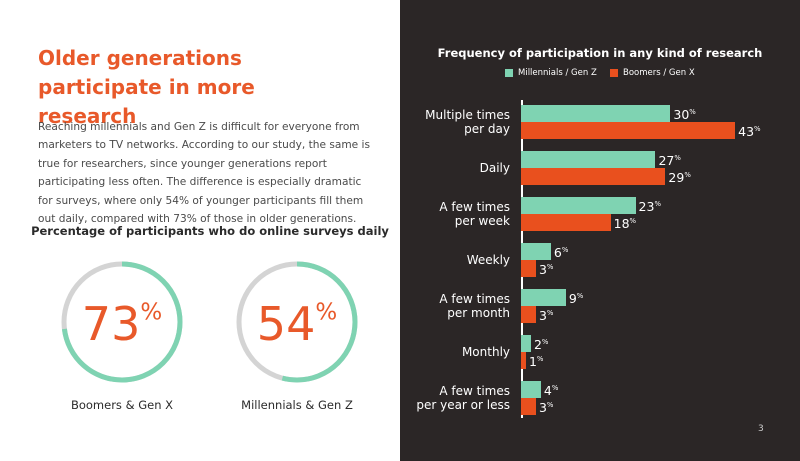 This screenshot has width=800, height=461. What do you see at coordinates (463, 398) in the screenshot?
I see `category-label: A few times per year or less` at bounding box center [463, 398].